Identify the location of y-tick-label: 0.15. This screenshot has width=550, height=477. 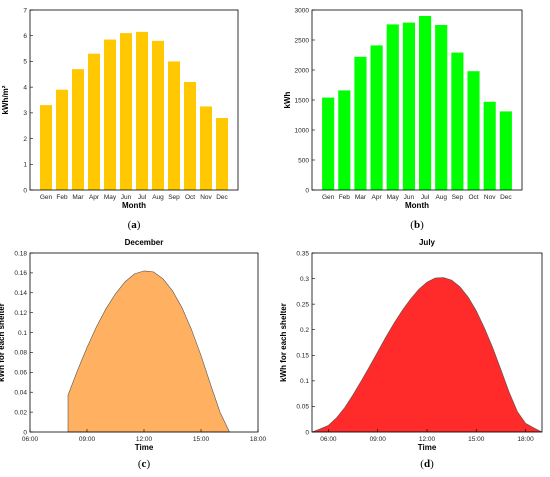
(302, 356).